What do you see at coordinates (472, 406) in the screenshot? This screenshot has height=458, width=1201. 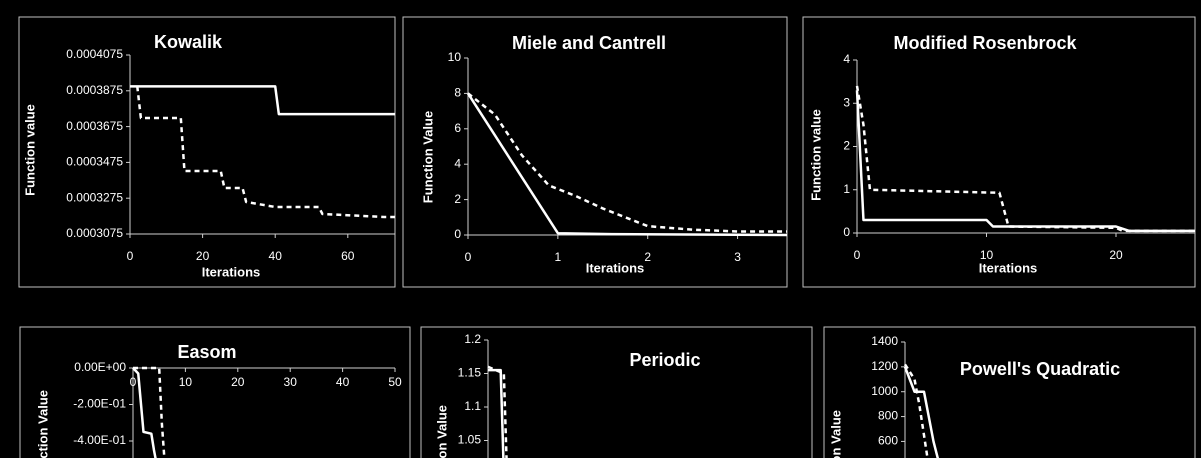 I see `y-tick-label: 1.1` at bounding box center [472, 406].